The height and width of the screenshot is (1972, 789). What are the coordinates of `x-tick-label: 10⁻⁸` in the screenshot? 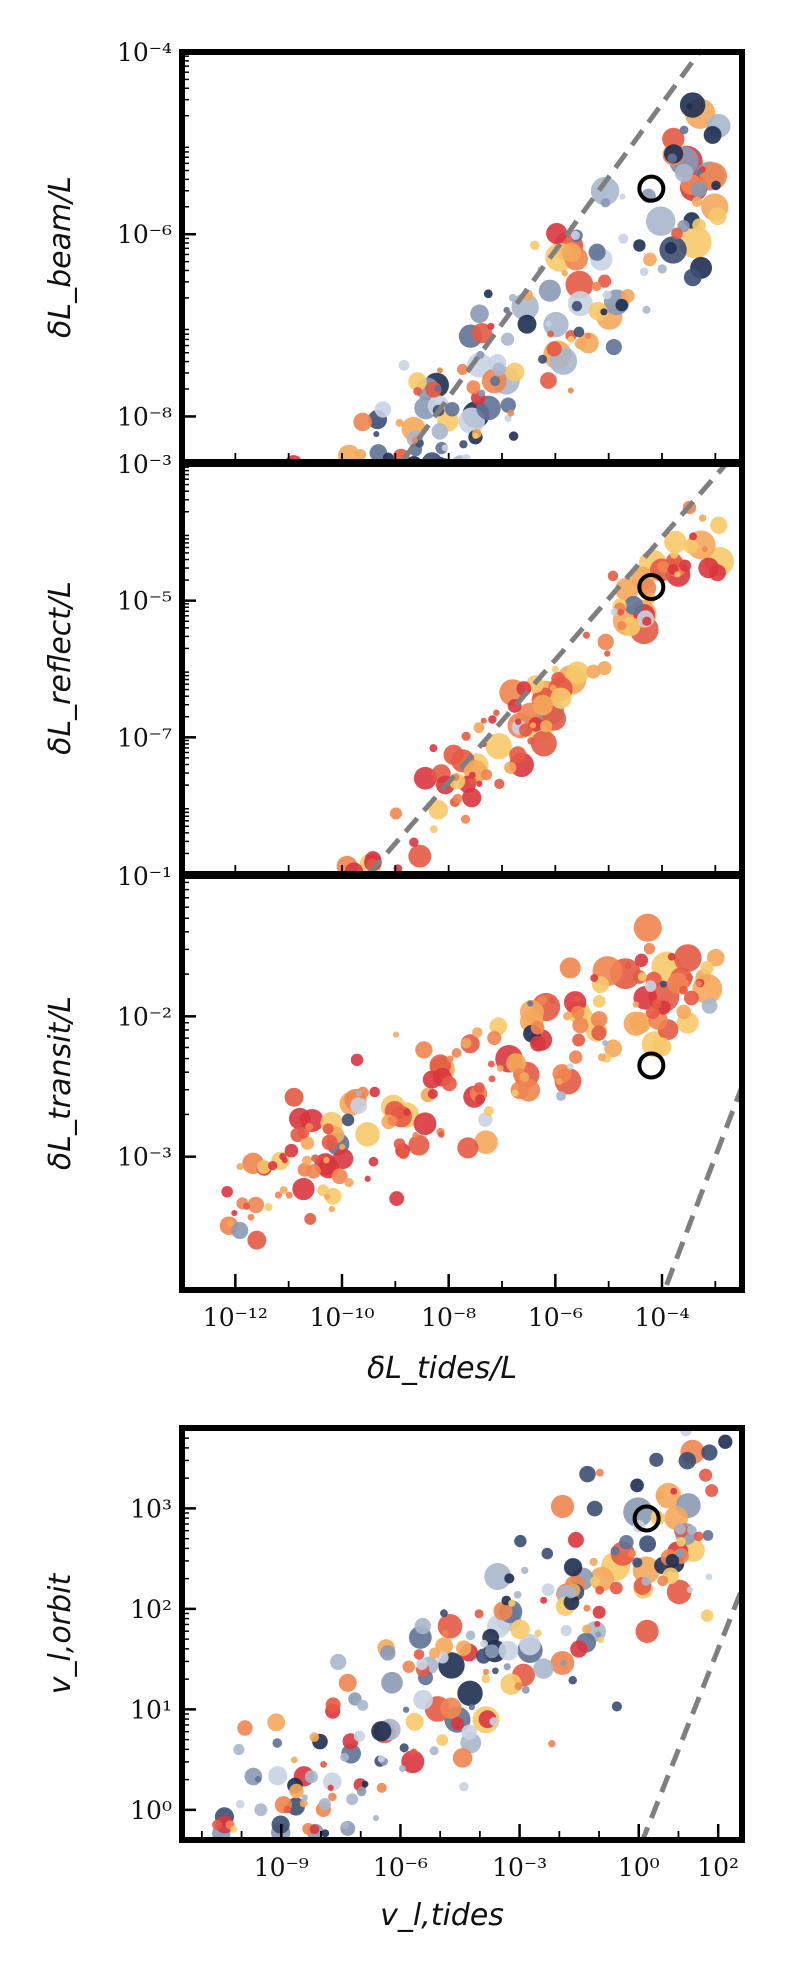 It's located at (448, 1317).